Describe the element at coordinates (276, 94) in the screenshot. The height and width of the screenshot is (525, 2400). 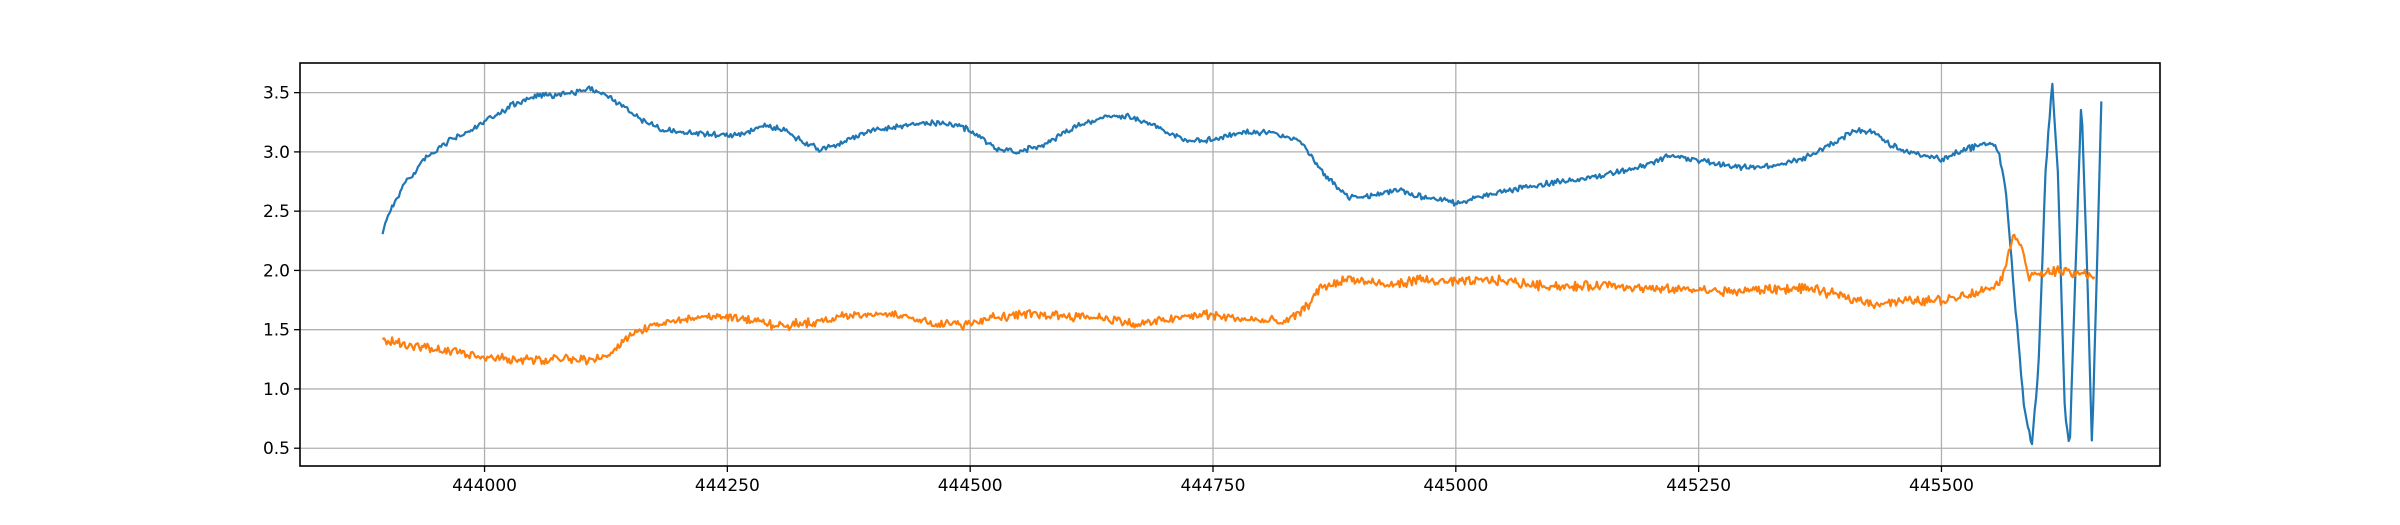
I see `y-tick-label: 3.5` at that location.